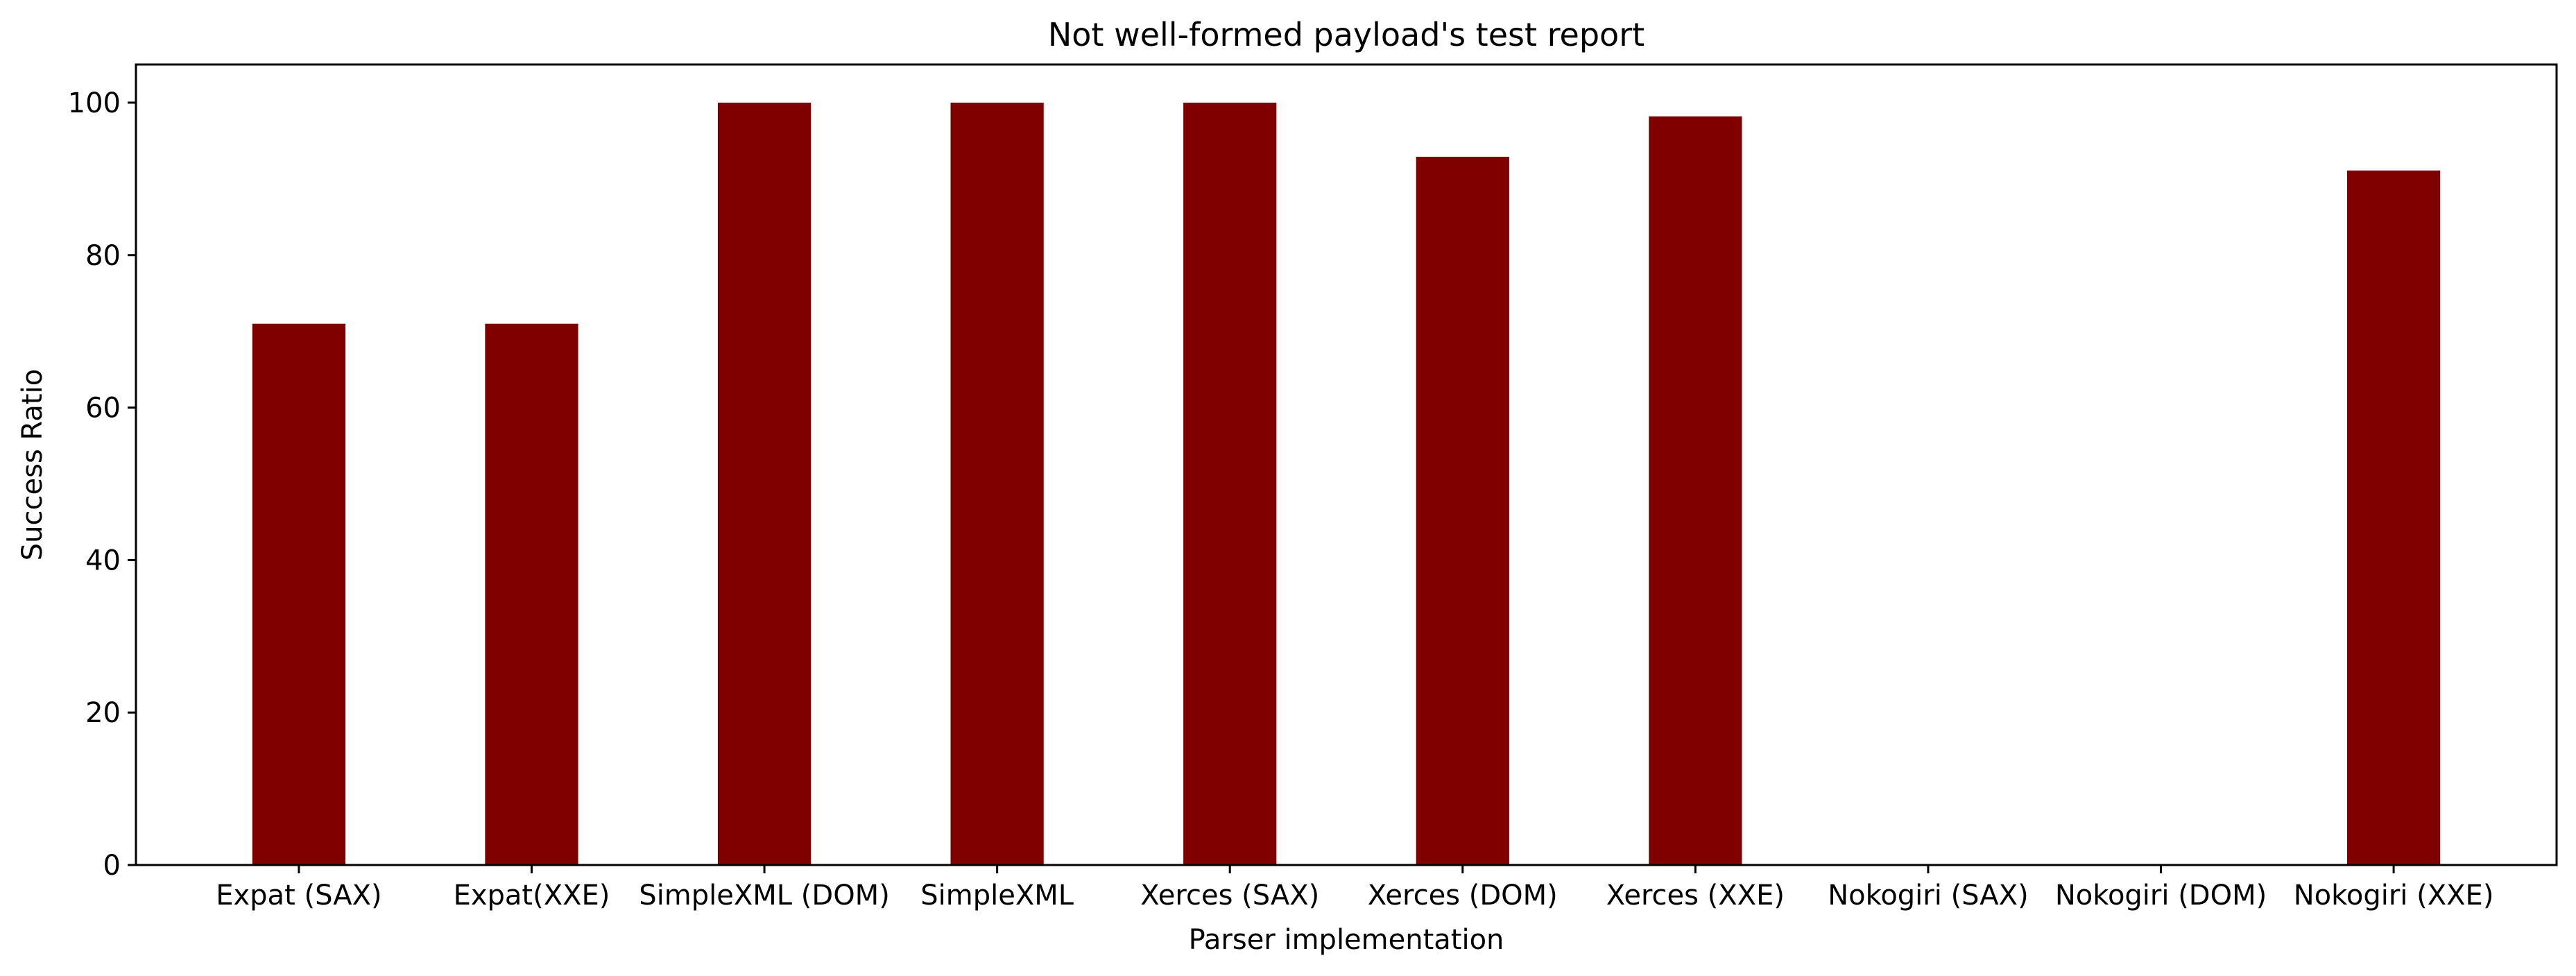  Describe the element at coordinates (103, 560) in the screenshot. I see `y-tick-label: 40` at that location.